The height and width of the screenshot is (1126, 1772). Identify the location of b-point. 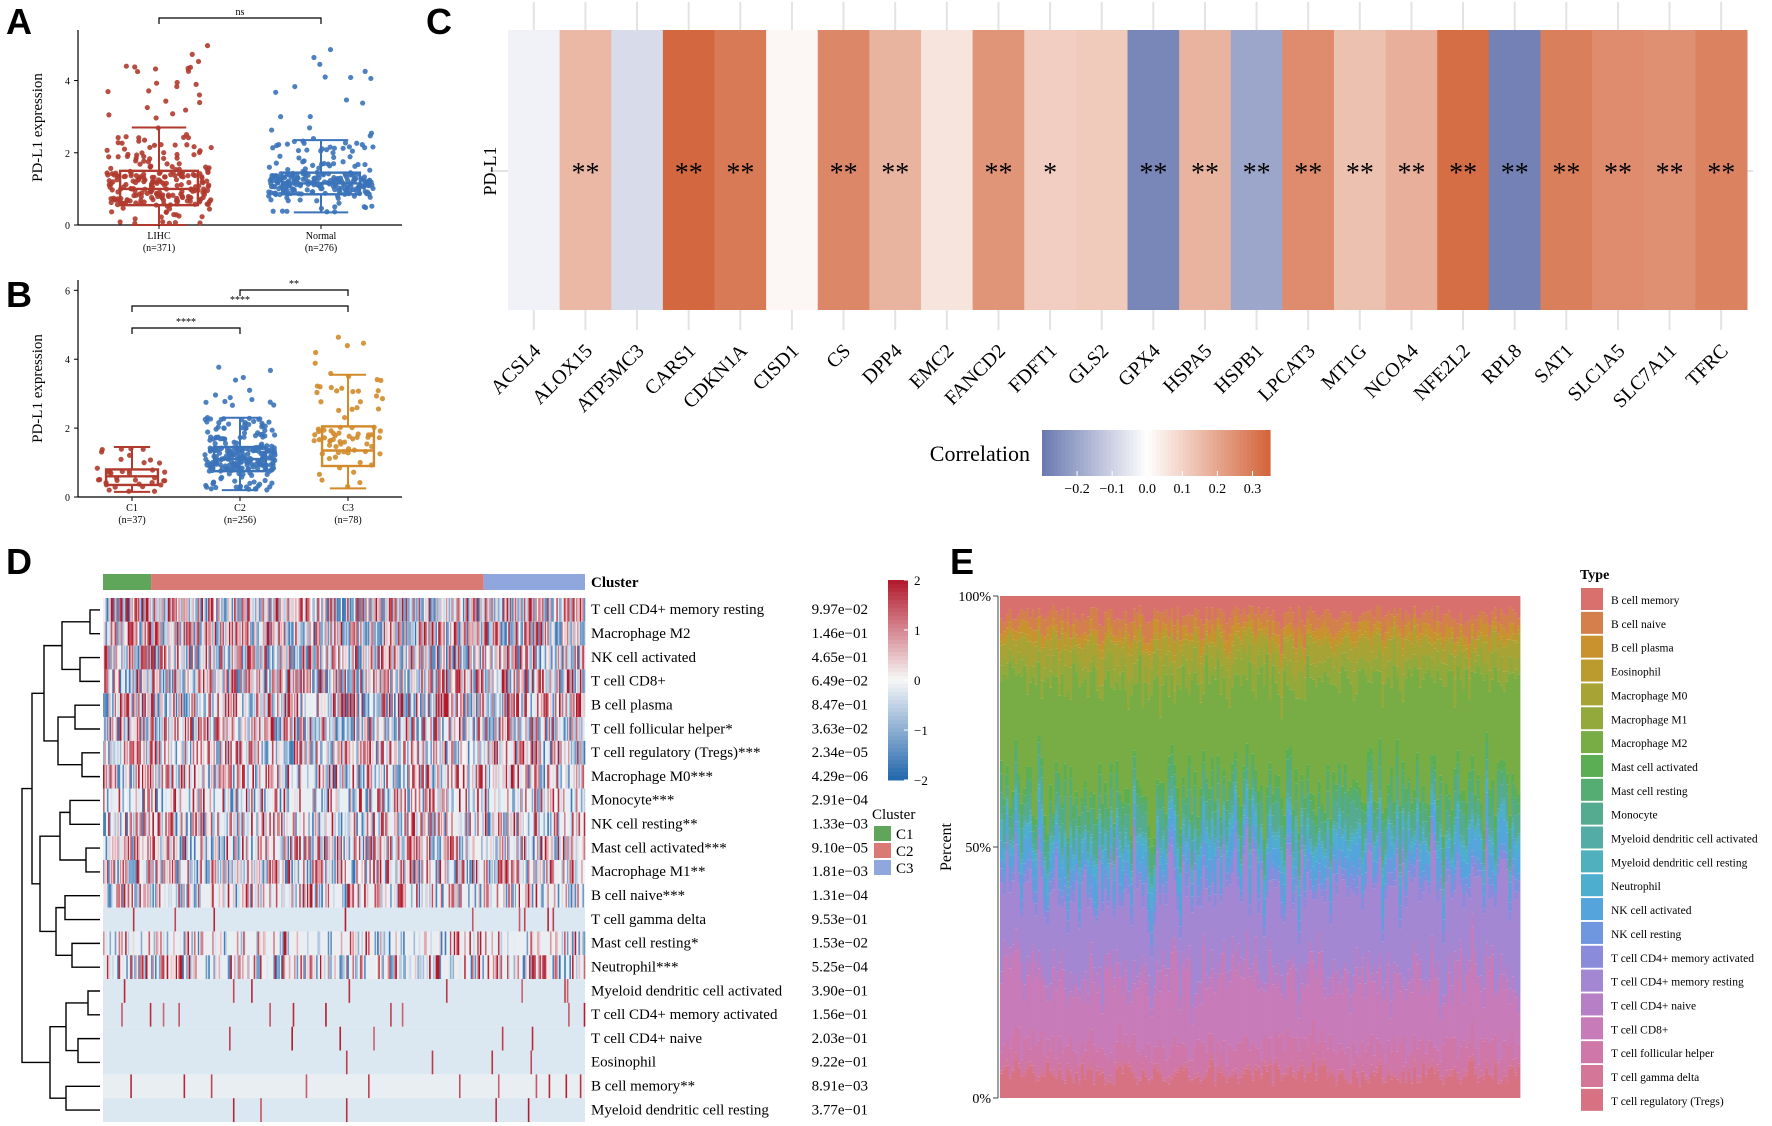
(261, 465).